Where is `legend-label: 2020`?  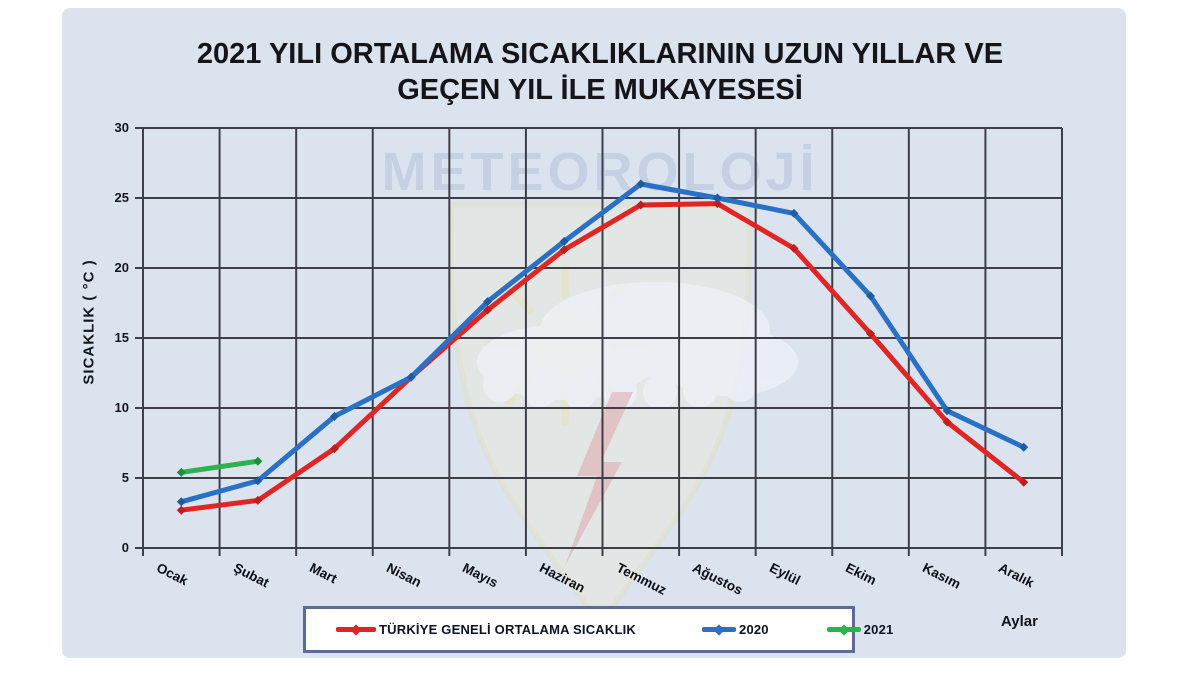
legend-label: 2020 is located at coordinates (754, 629).